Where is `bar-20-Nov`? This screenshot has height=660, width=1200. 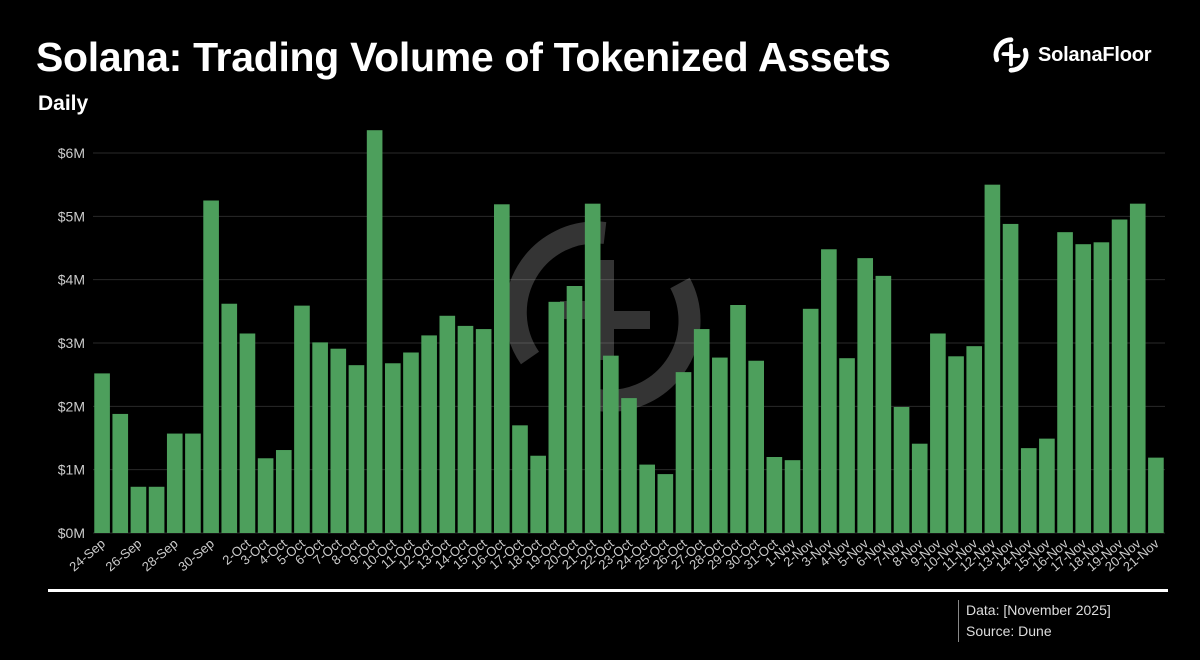 bar-20-Nov is located at coordinates (1137, 368).